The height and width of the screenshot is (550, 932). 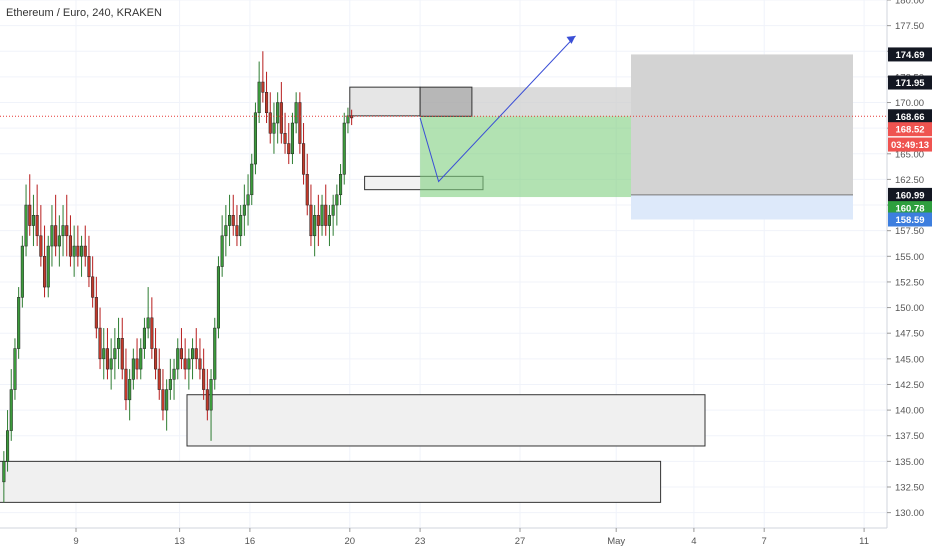 What do you see at coordinates (446, 101) in the screenshot?
I see `position-entry-box` at bounding box center [446, 101].